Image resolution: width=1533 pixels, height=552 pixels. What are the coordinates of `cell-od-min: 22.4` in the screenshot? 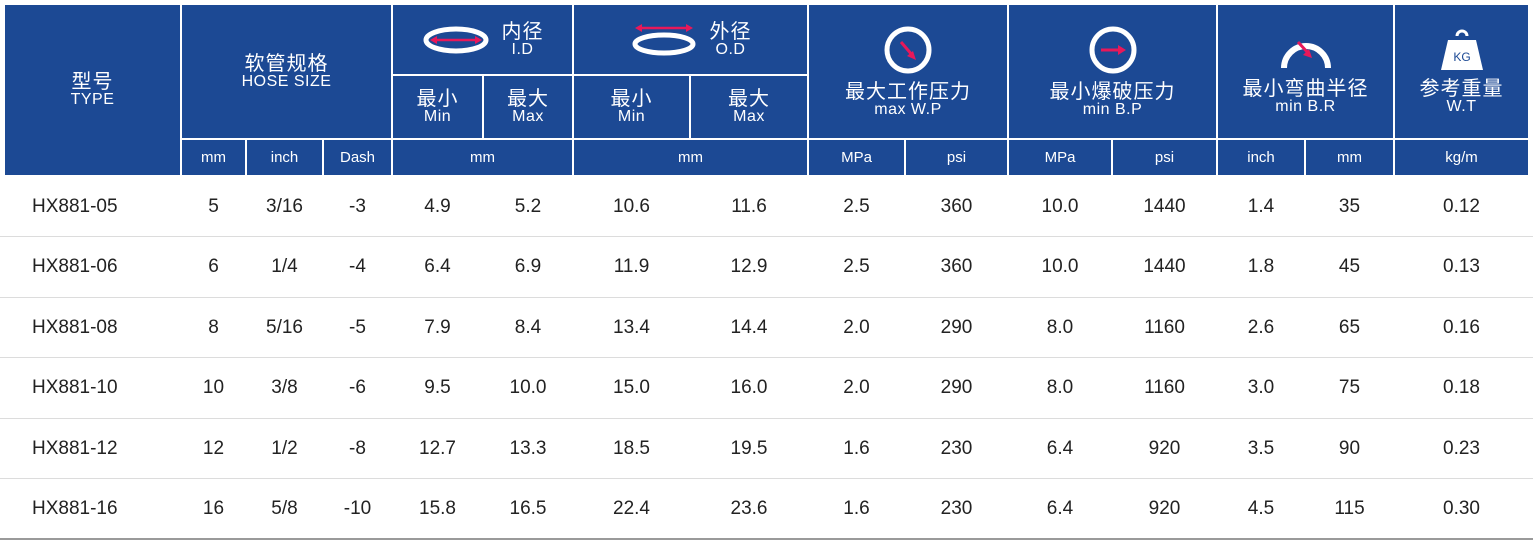 It's located at (631, 508).